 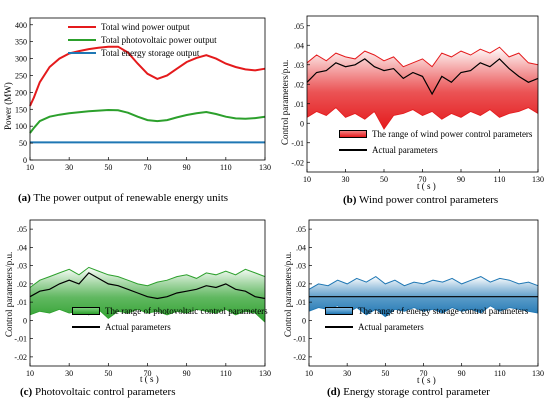 What do you see at coordinates (23, 143) in the screenshot?
I see `y-tick-label: 50` at bounding box center [23, 143].